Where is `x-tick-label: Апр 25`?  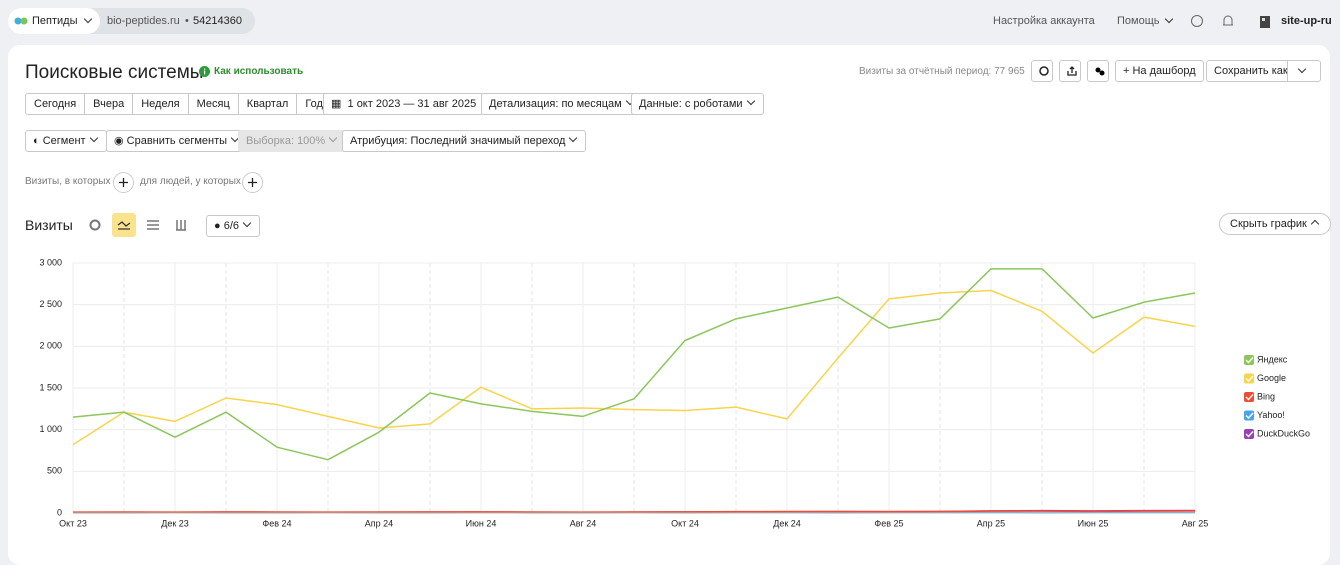
x-tick-label: Апр 25 is located at coordinates (991, 523).